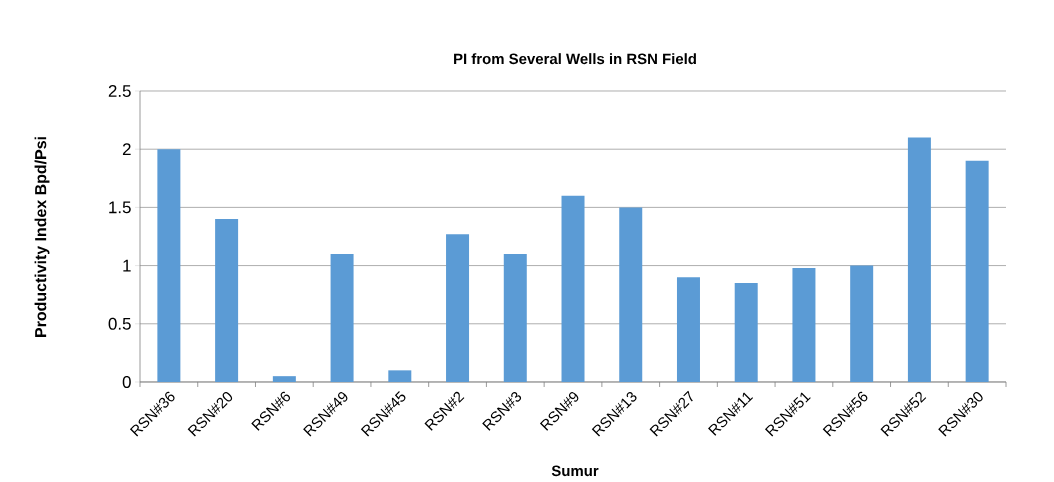  I want to click on y-tick-label: 2.5, so click(119, 90).